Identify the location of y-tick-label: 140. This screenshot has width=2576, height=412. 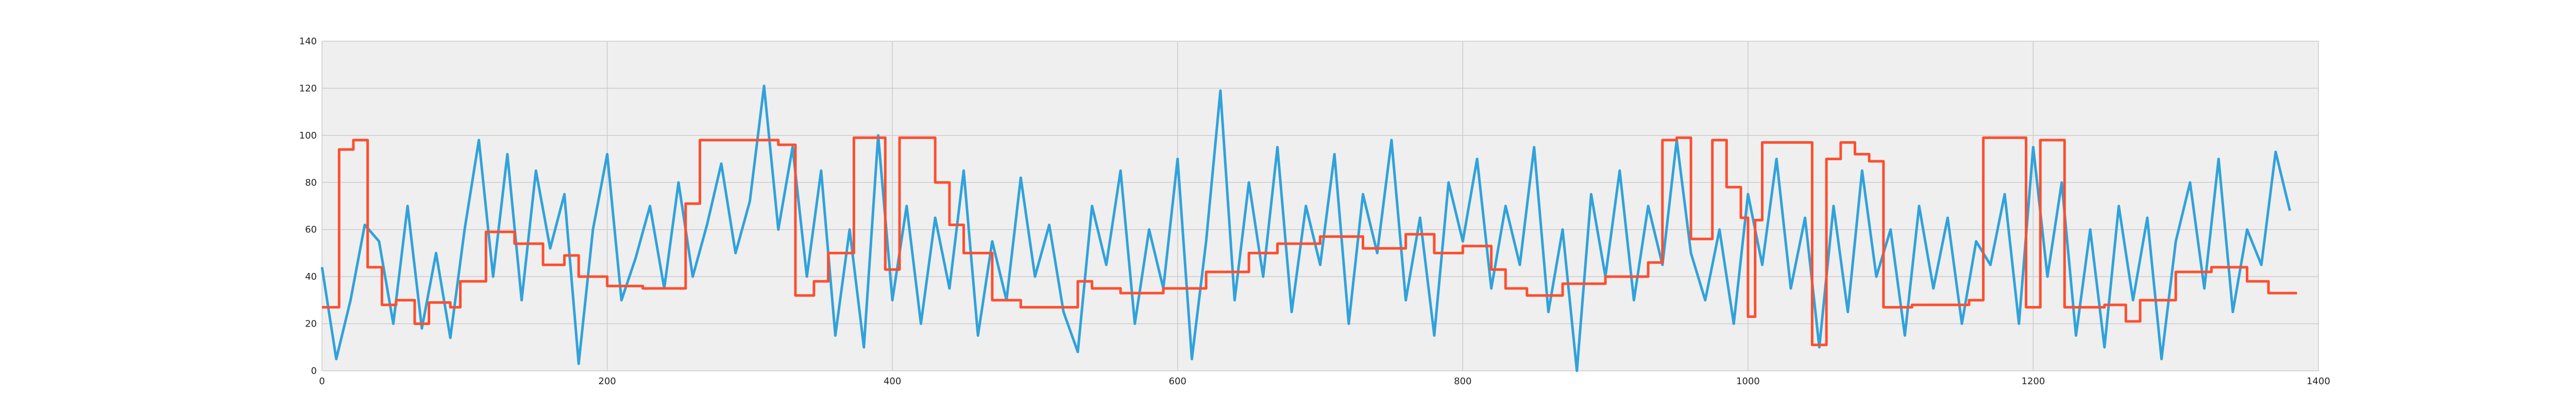
(308, 41).